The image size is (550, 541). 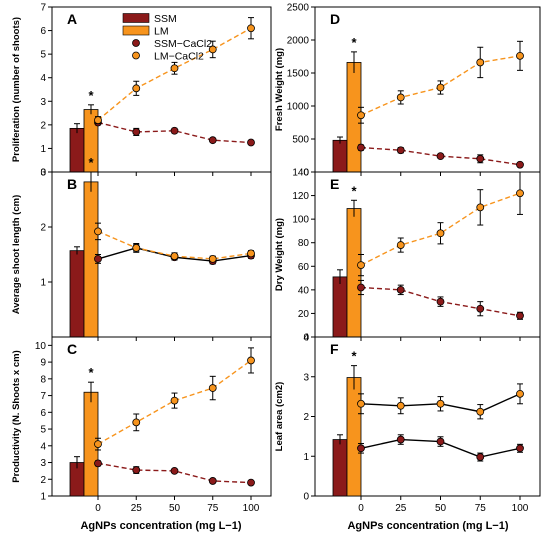 I want to click on ytick-label: 8, so click(x=43, y=379).